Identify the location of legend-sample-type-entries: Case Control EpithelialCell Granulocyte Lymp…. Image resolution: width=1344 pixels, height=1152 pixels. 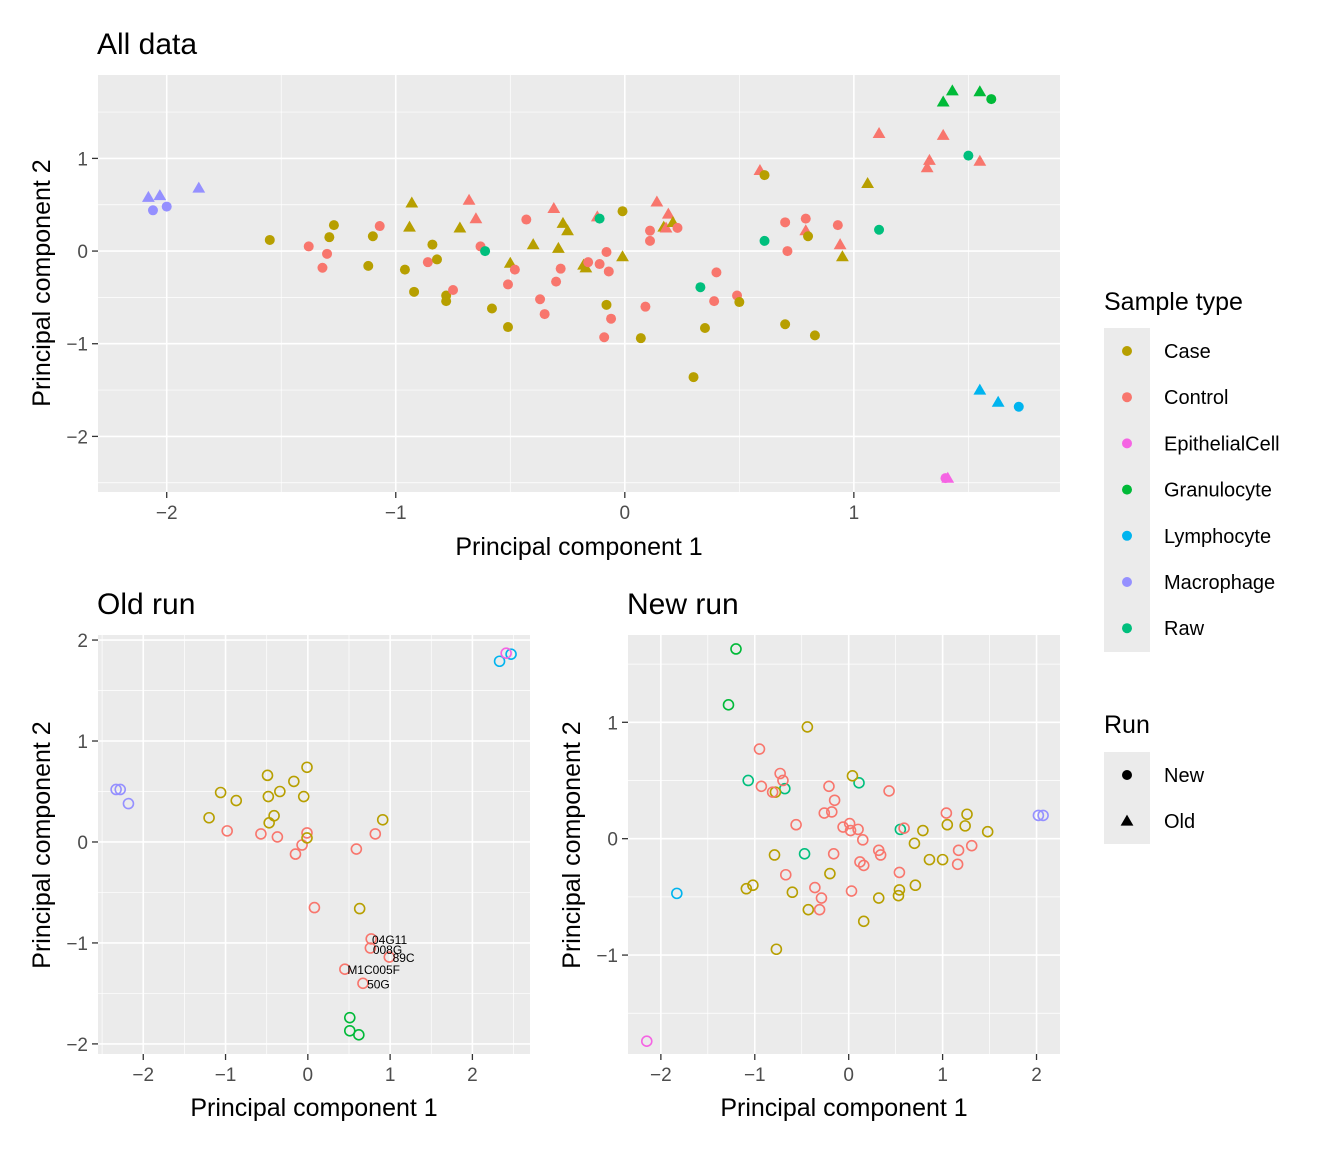
(1201, 490).